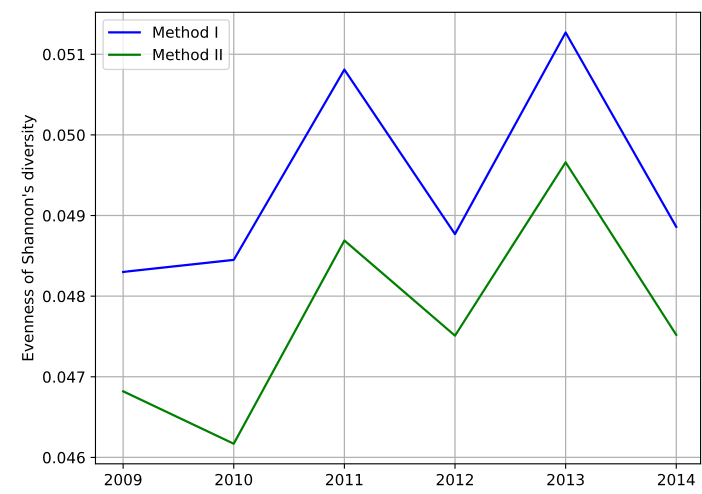 This screenshot has width=702, height=494. Describe the element at coordinates (344, 480) in the screenshot. I see `x-tick-label: 2011` at that location.